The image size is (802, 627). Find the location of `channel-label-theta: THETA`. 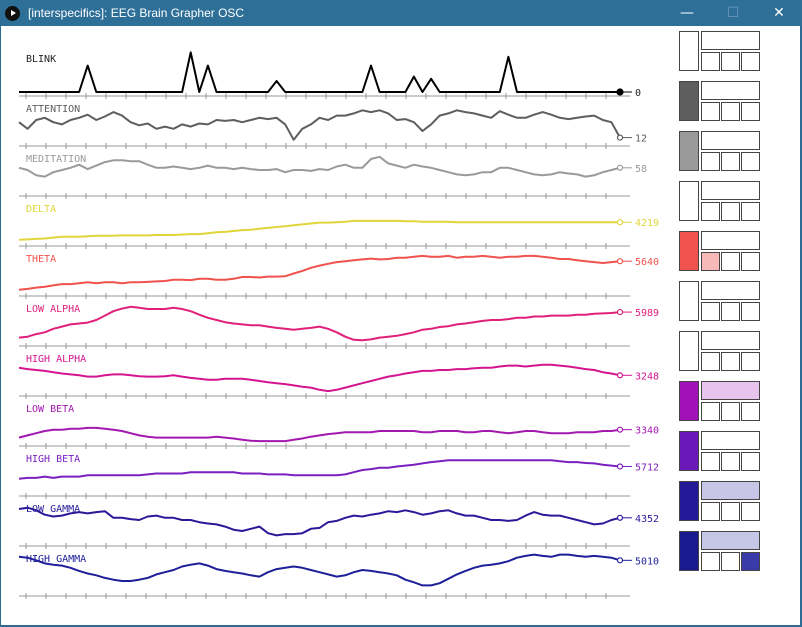

channel-label-theta: THETA is located at coordinates (41, 259).